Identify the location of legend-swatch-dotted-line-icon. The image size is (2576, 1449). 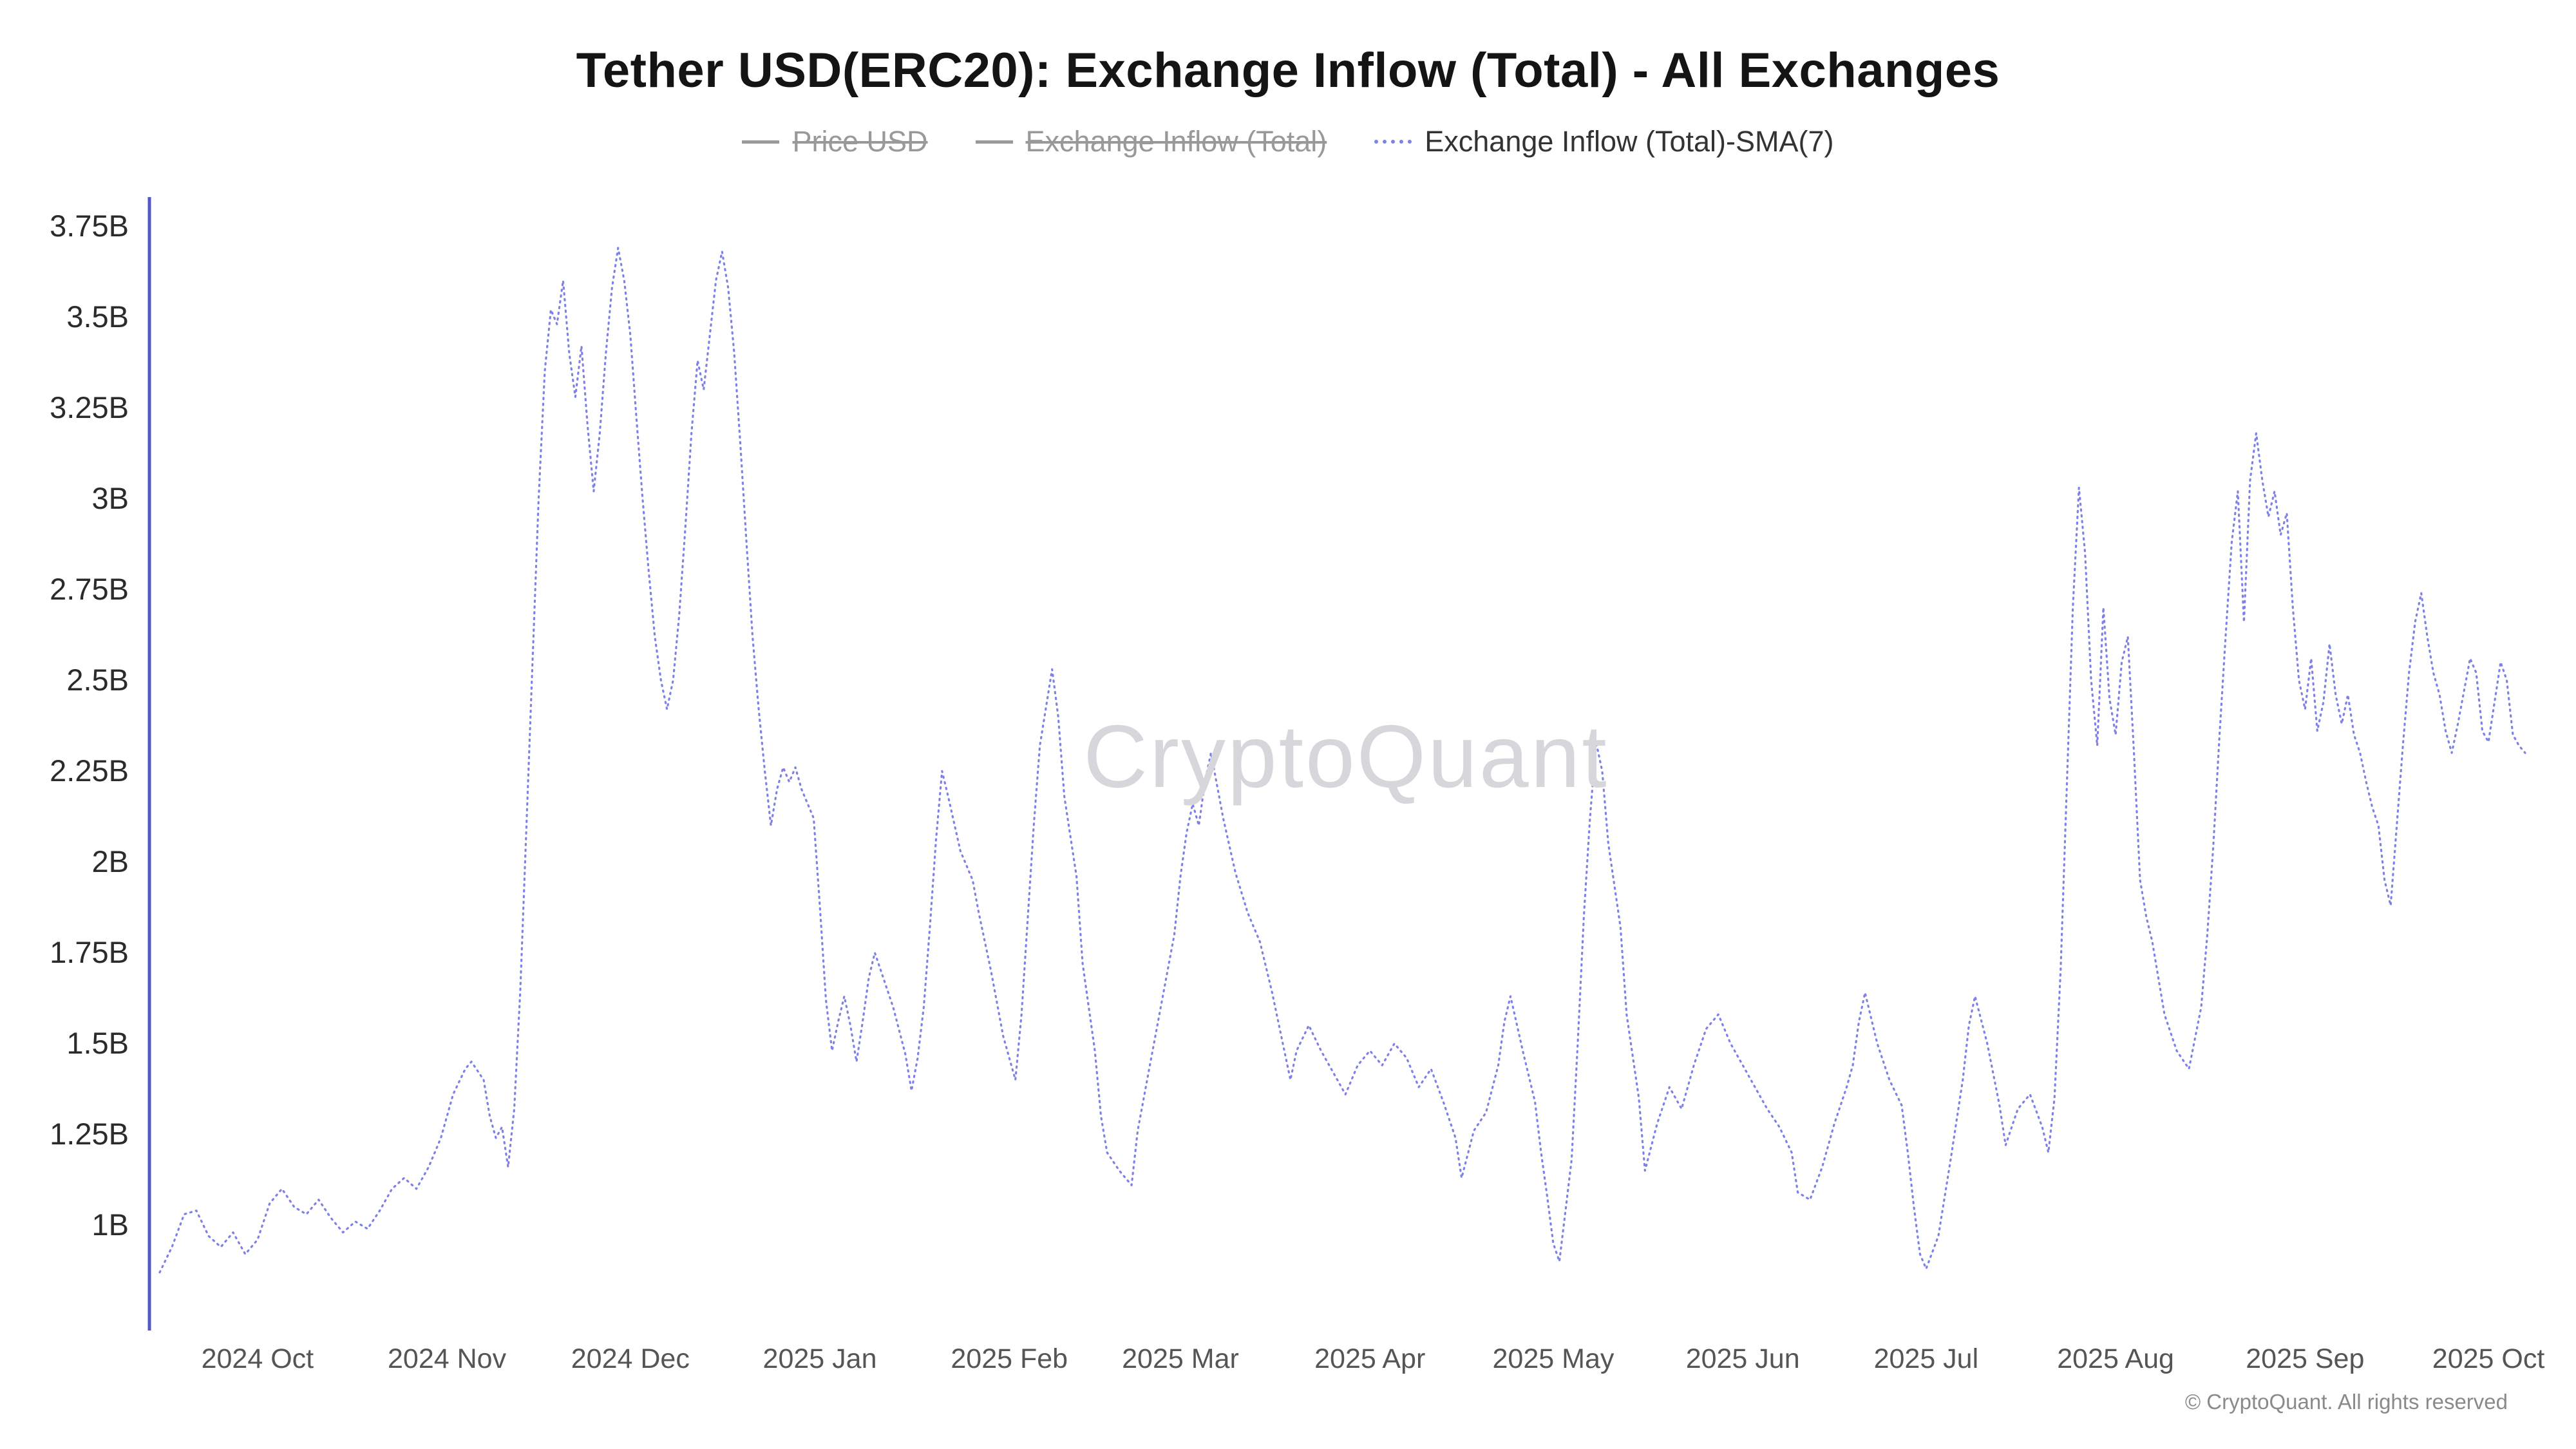
(1393, 142).